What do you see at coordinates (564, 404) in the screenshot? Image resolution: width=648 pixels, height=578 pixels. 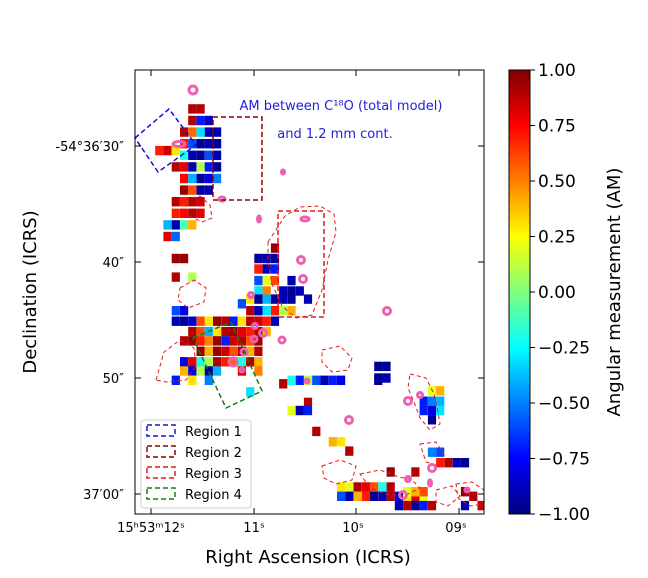 I see `colorbar-tick-label: −0.50` at bounding box center [564, 404].